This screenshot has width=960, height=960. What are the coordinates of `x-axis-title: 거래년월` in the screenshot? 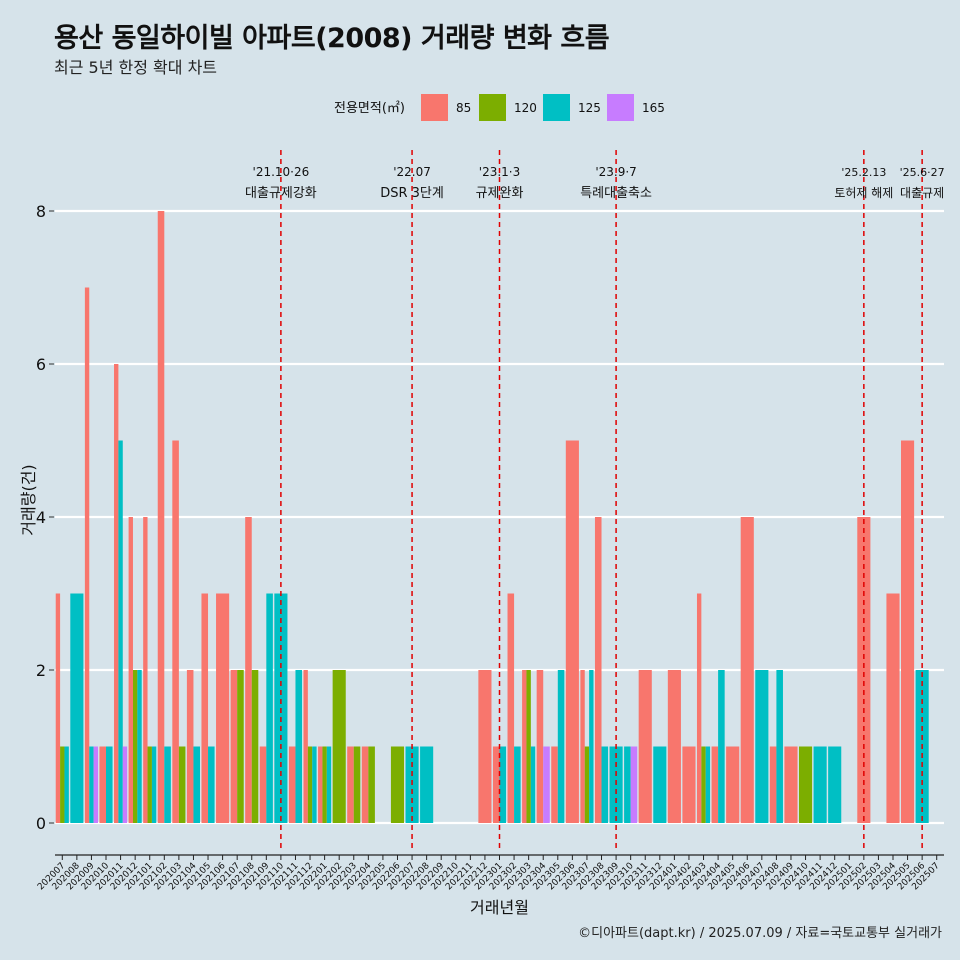 It's located at (499, 907).